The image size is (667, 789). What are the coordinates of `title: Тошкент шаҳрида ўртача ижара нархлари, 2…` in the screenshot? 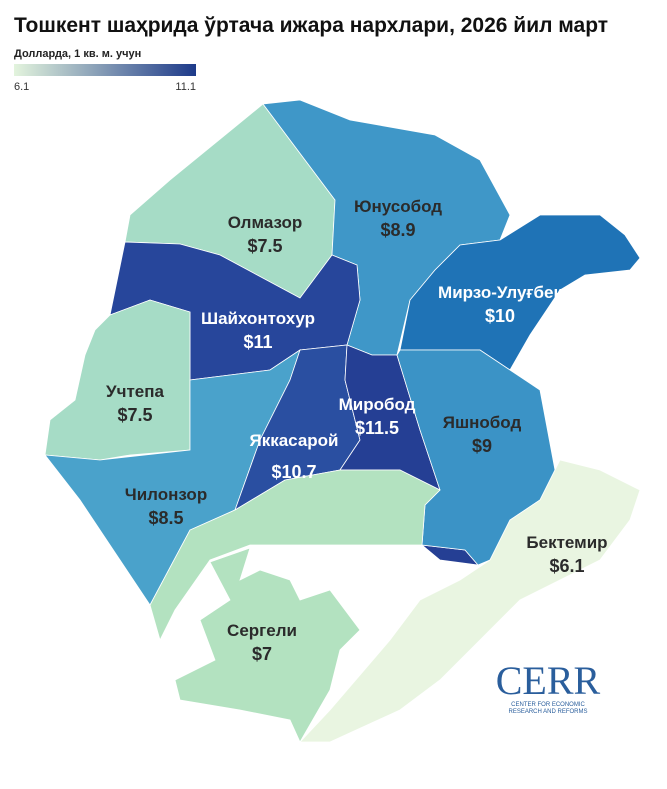 It's located at (311, 25).